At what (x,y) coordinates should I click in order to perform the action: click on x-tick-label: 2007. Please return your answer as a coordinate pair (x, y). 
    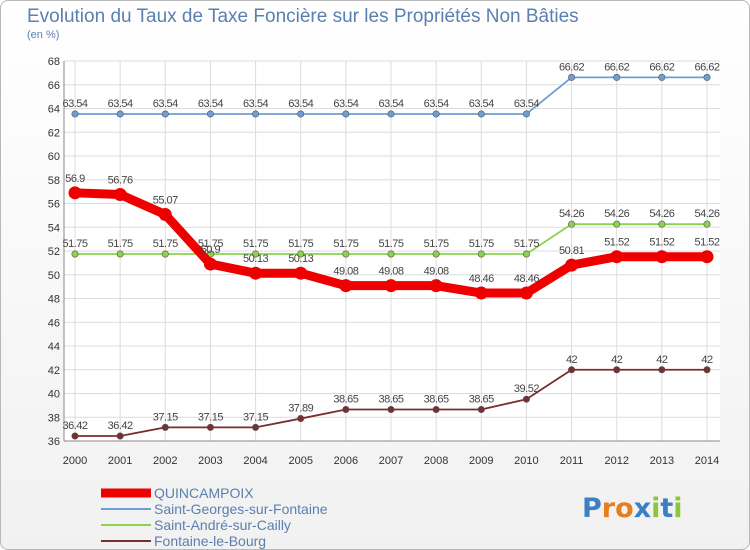
    Looking at the image, I should click on (391, 461).